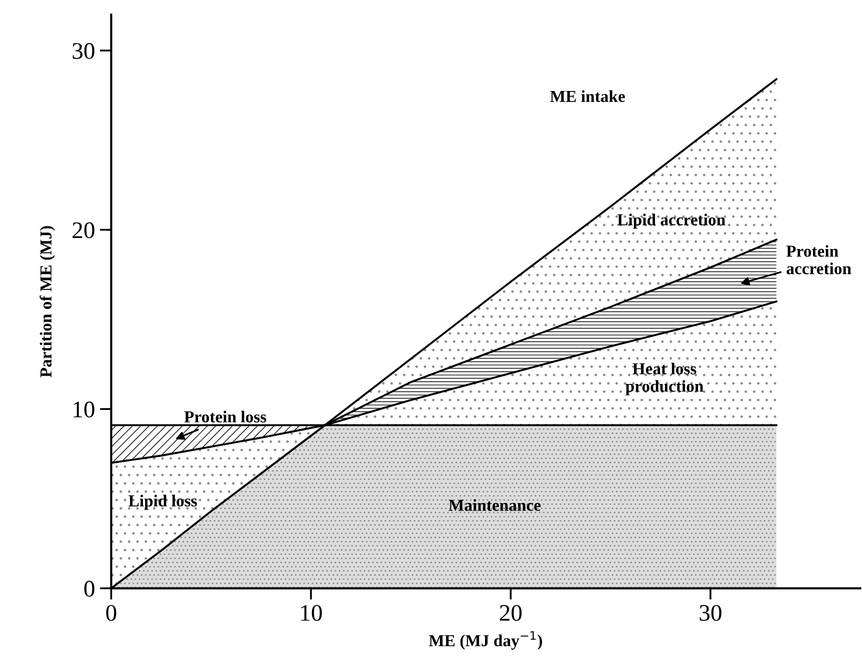 This screenshot has height=667, width=862. What do you see at coordinates (47, 302) in the screenshot?
I see `y-axis-title: Partition of ME (MJ)` at bounding box center [47, 302].